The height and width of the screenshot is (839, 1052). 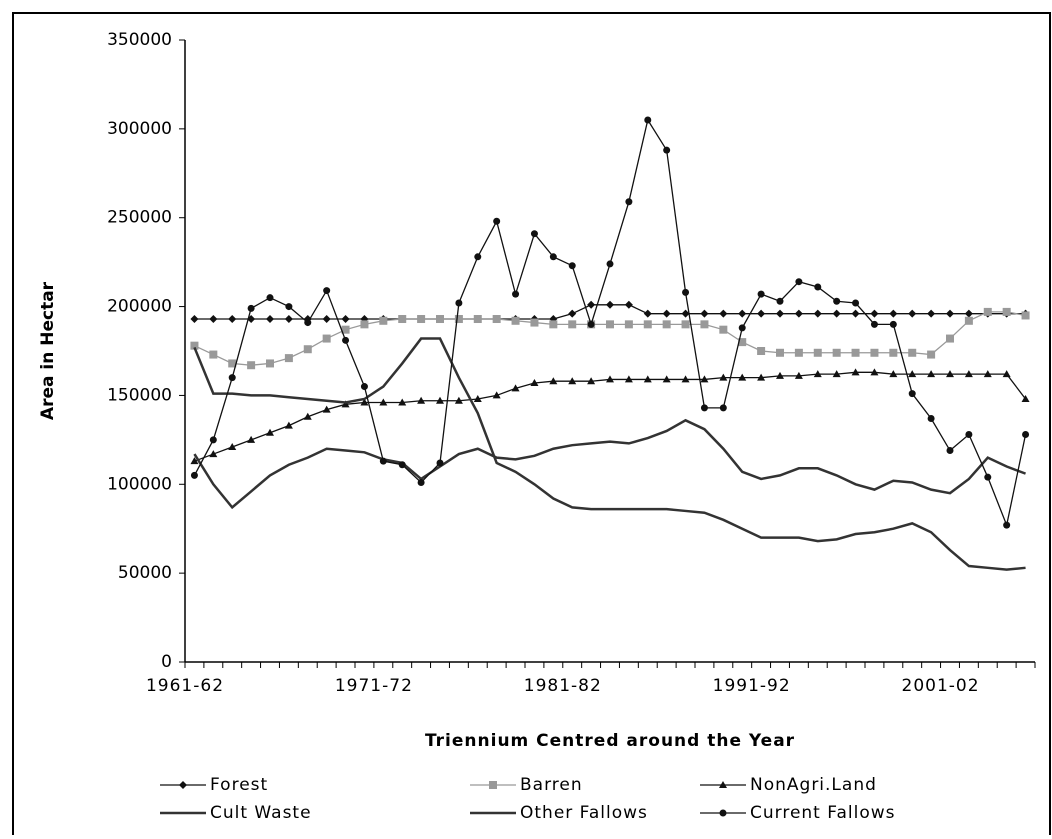 What do you see at coordinates (584, 813) in the screenshot?
I see `legend-label: Other Fallows` at bounding box center [584, 813].